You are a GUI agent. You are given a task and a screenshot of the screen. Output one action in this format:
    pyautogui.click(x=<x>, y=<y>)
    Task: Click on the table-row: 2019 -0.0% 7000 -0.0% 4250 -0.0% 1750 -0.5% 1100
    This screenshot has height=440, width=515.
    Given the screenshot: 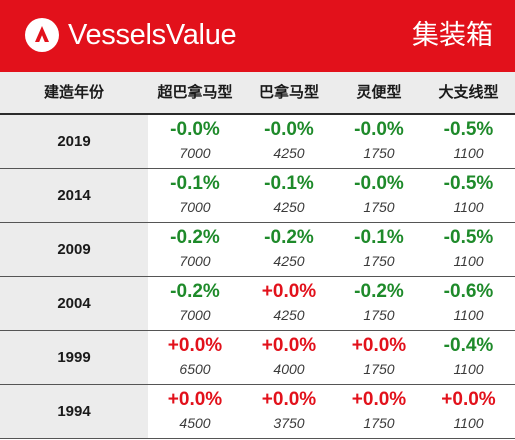 What is the action you would take?
    pyautogui.click(x=257, y=142)
    